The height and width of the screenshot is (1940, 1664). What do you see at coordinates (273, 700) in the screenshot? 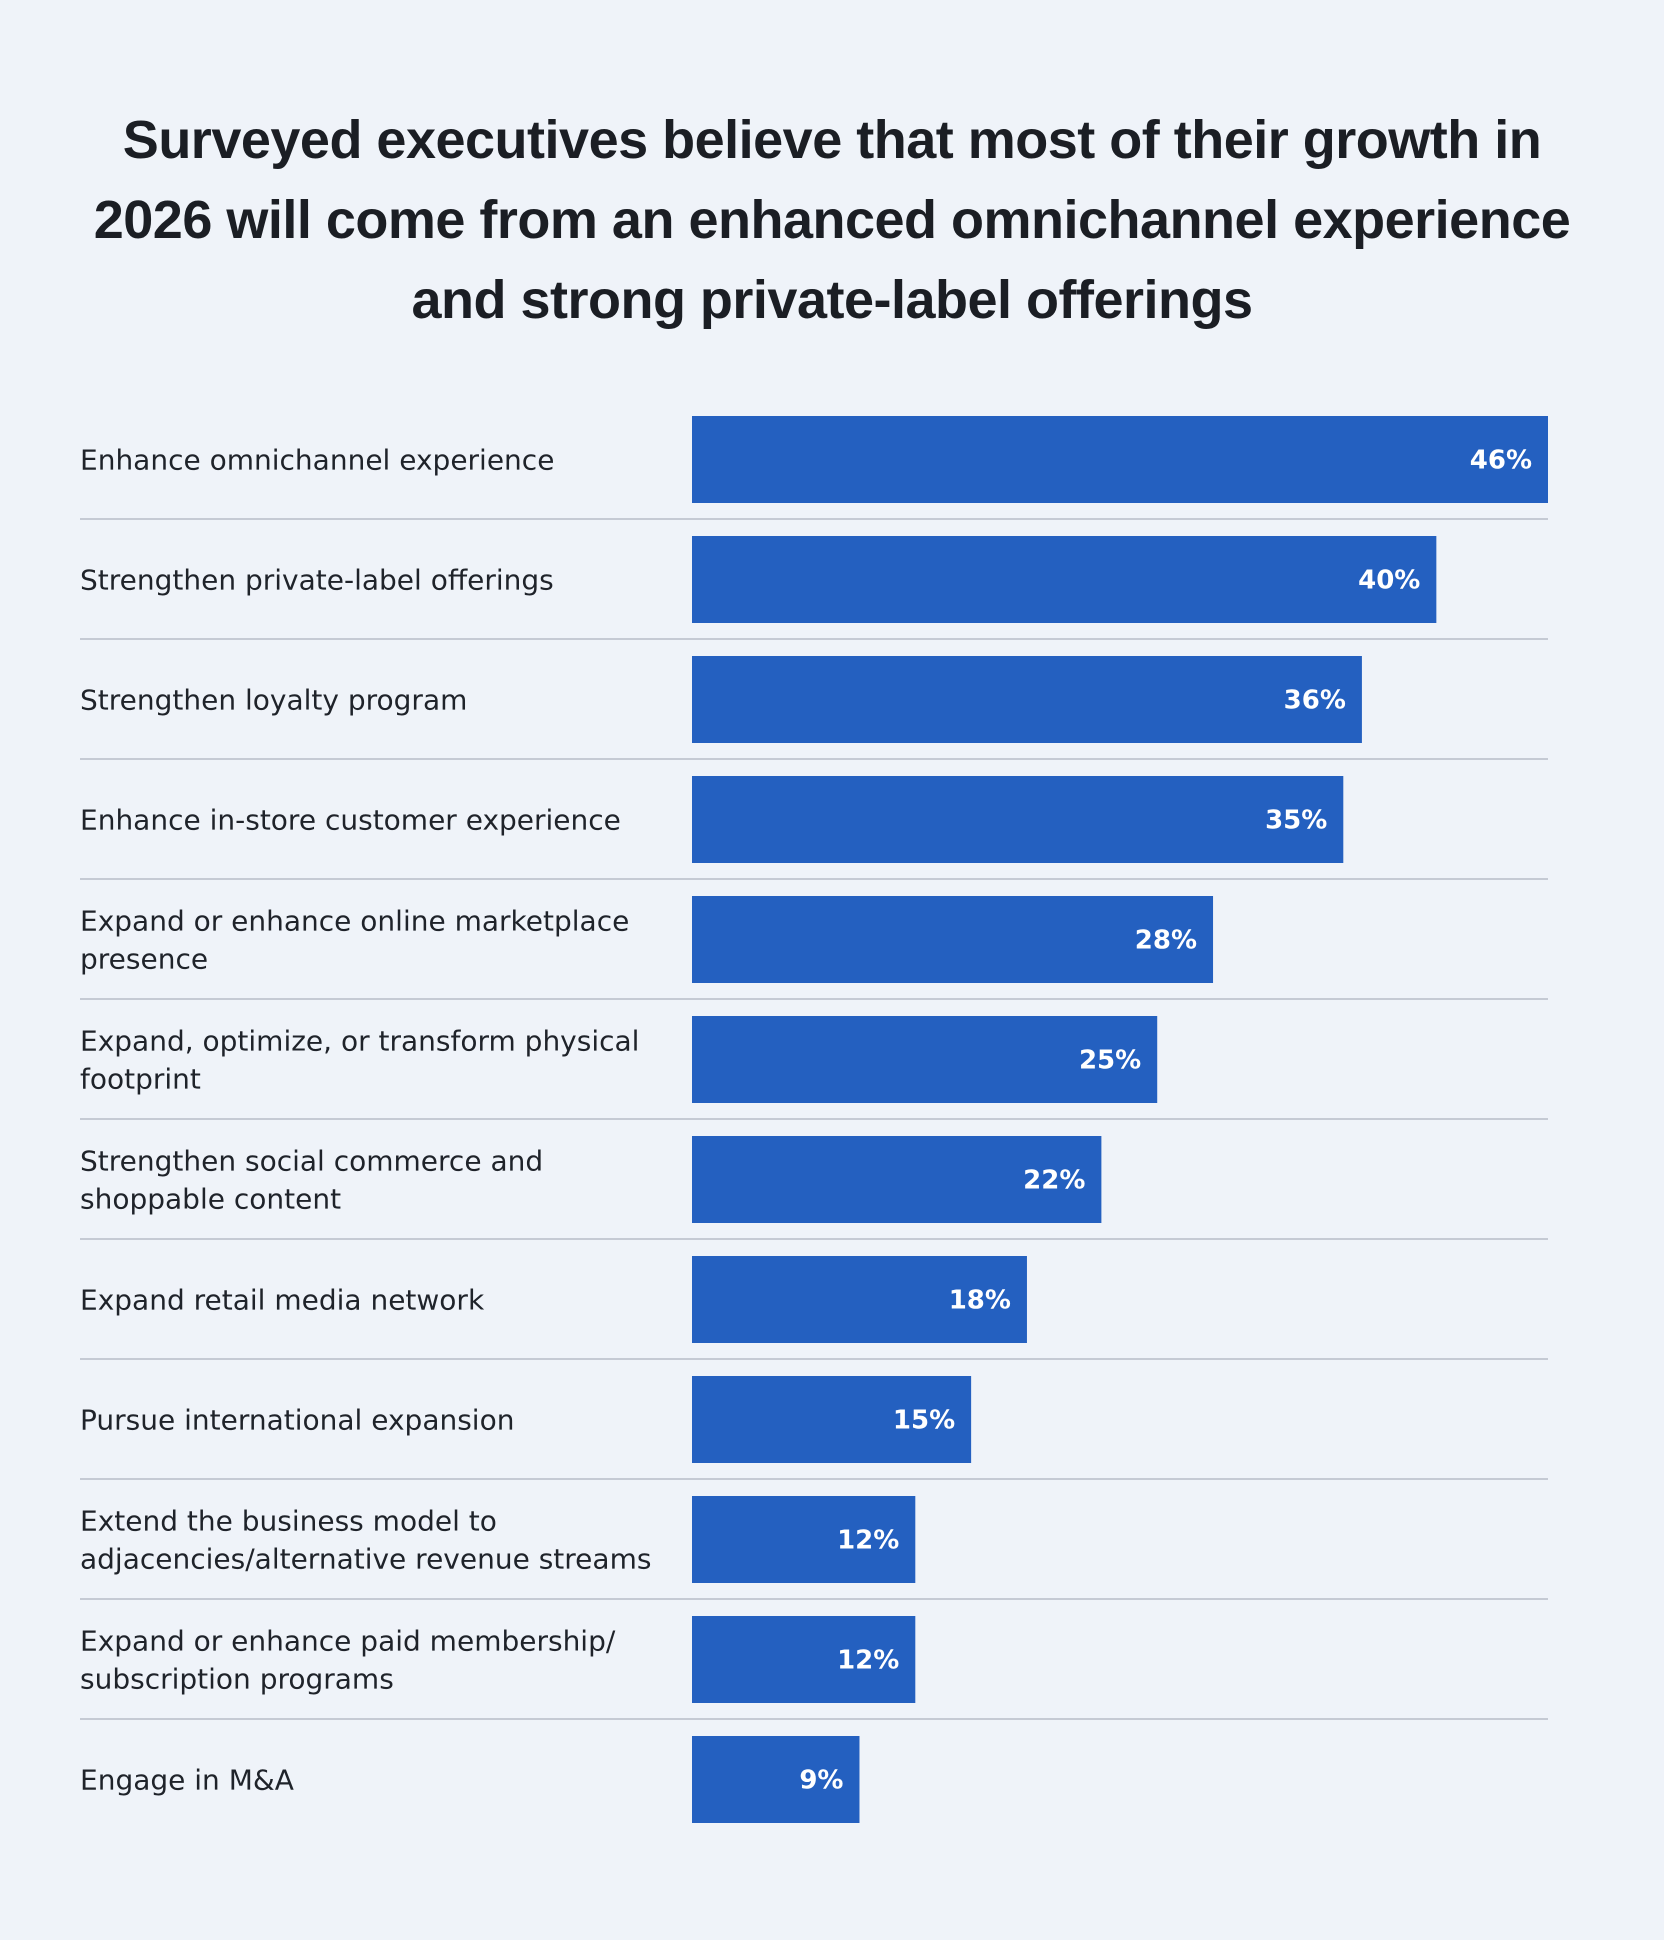
I see `category-label: Strengthen loyalty program` at bounding box center [273, 700].